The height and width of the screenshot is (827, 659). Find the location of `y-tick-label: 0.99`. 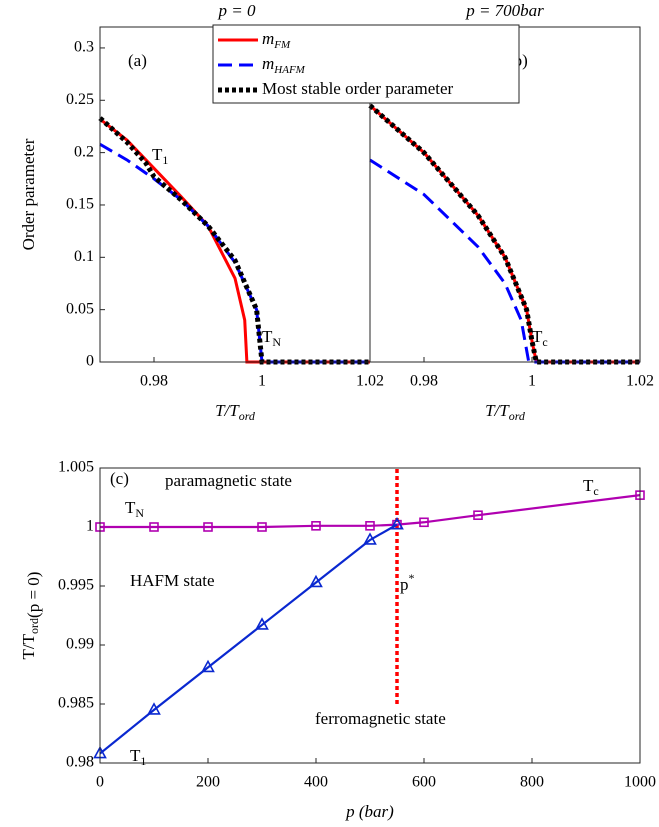

y-tick-label: 0.99 is located at coordinates (80, 644).